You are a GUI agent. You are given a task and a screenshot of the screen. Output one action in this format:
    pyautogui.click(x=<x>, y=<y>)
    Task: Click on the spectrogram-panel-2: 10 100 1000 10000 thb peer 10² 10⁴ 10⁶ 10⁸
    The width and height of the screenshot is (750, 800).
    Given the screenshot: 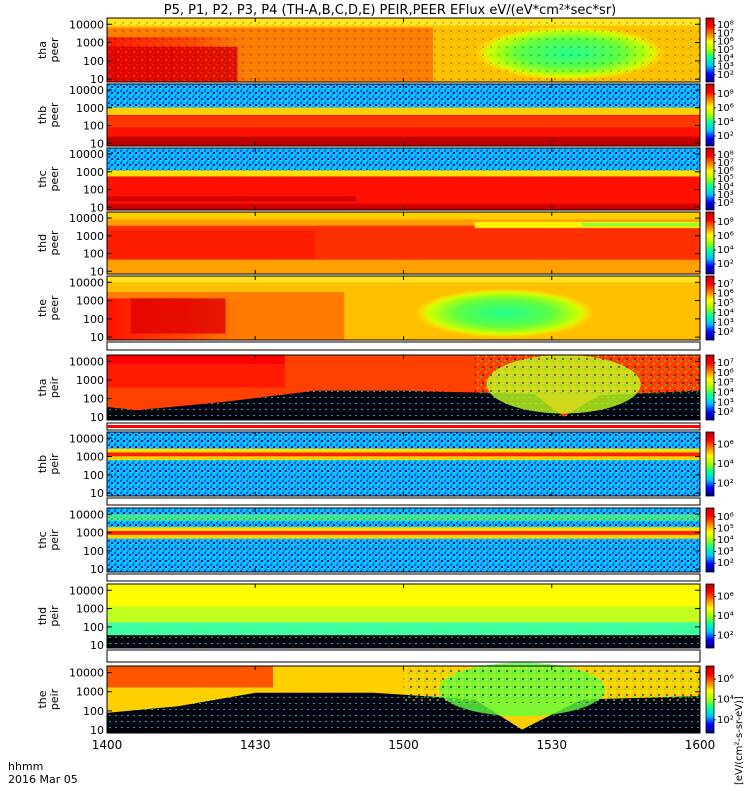 What is the action you would take?
    pyautogui.click(x=385, y=116)
    